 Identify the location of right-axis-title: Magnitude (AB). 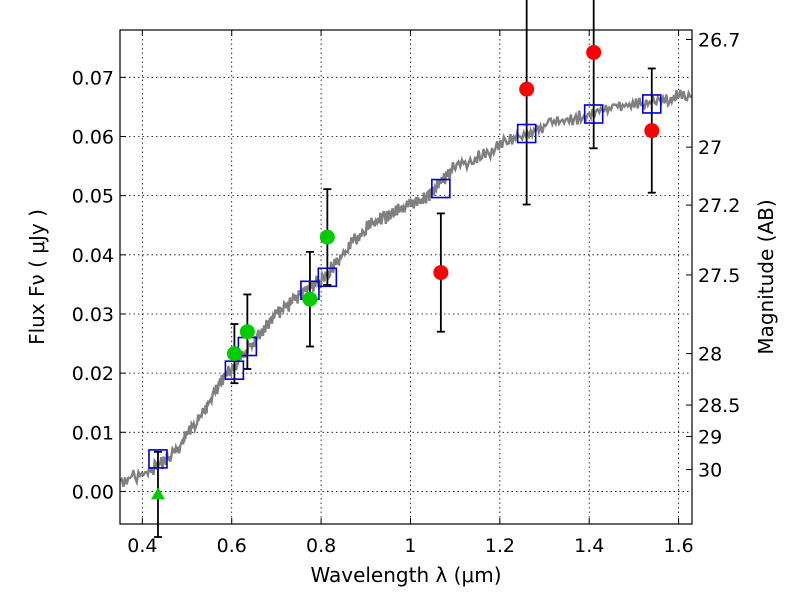
(766, 276).